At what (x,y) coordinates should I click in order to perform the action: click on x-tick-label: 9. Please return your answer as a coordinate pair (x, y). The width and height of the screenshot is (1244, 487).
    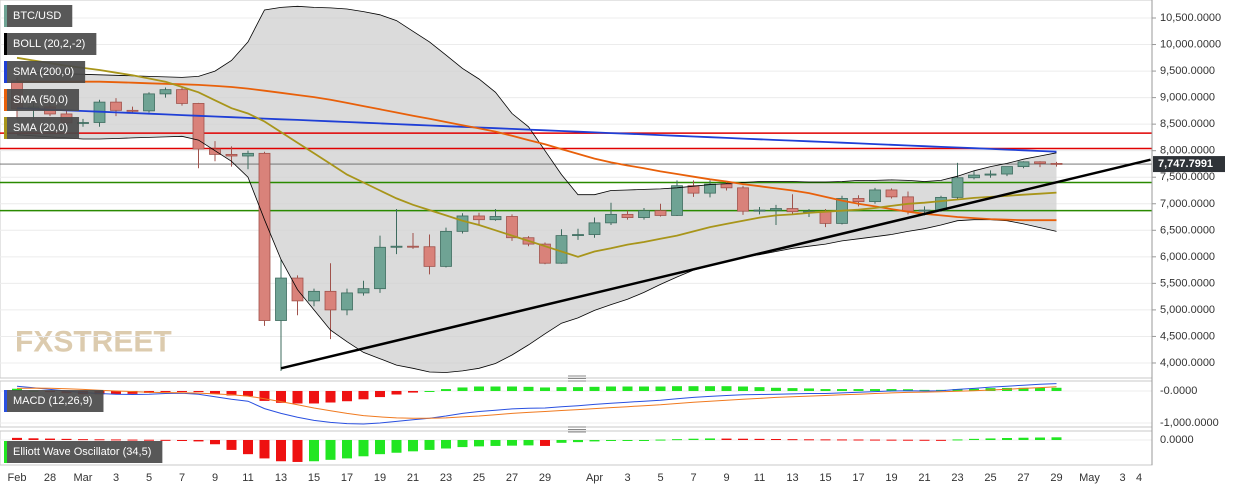
    Looking at the image, I should click on (215, 478).